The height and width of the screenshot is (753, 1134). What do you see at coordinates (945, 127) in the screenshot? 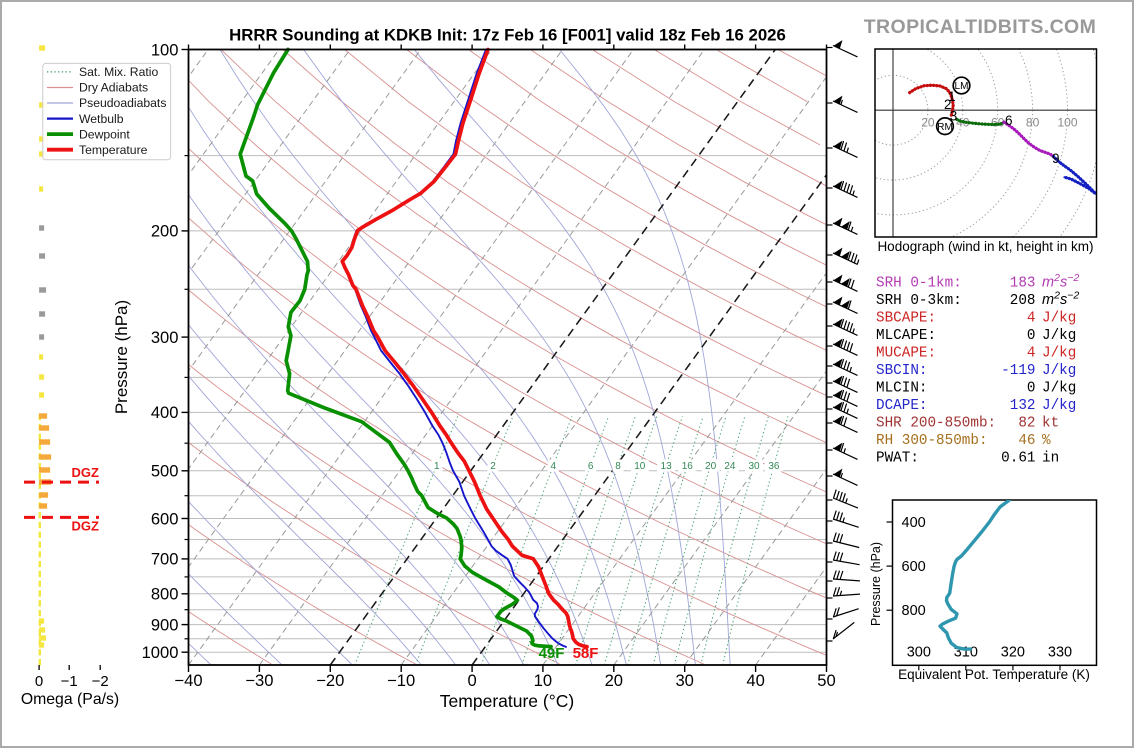
I see `svg-text: RM` at bounding box center [945, 127].